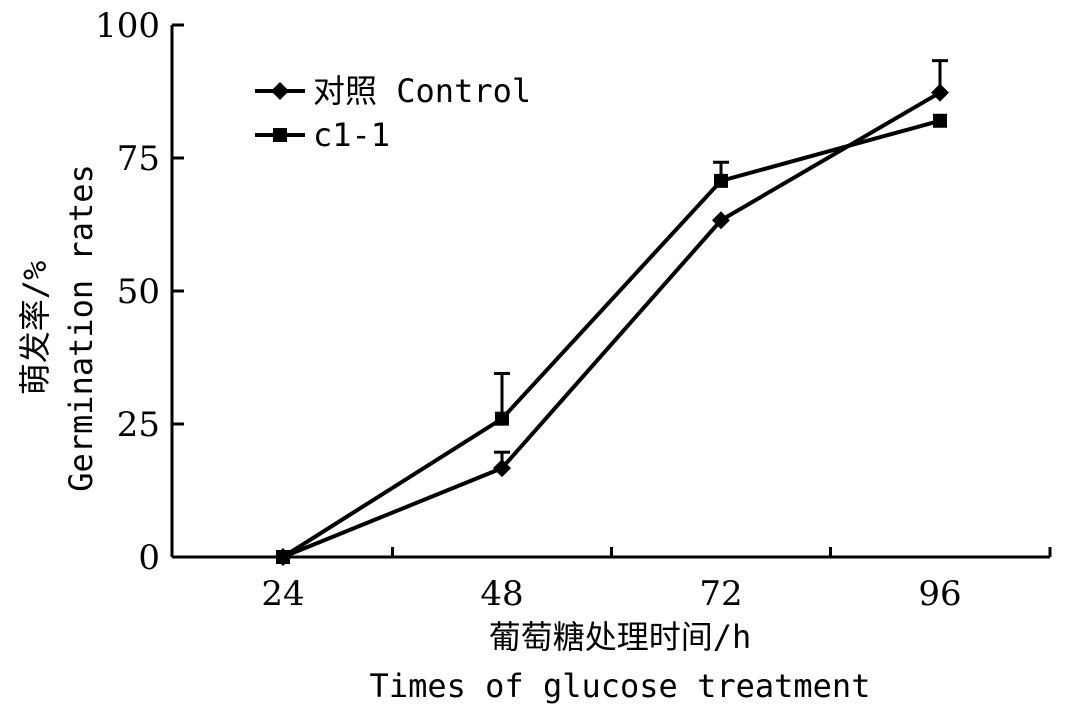 The image size is (1080, 716). I want to click on y-tick-label: 75, so click(138, 159).